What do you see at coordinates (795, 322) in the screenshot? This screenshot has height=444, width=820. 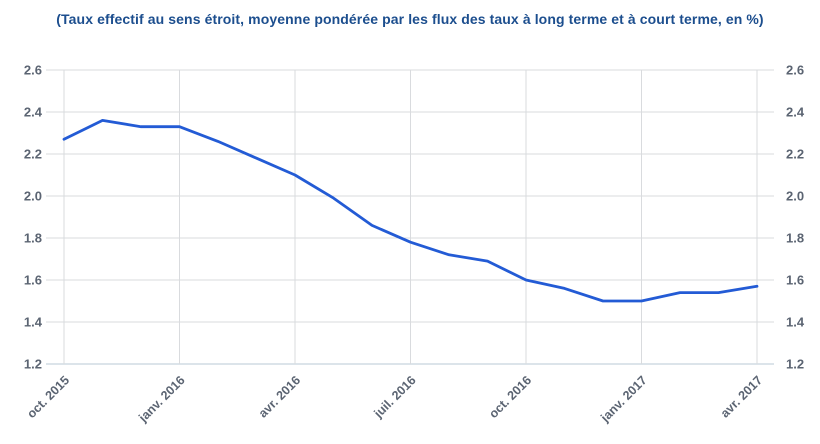 I see `y-tick-label-right: 1.4` at bounding box center [795, 322].